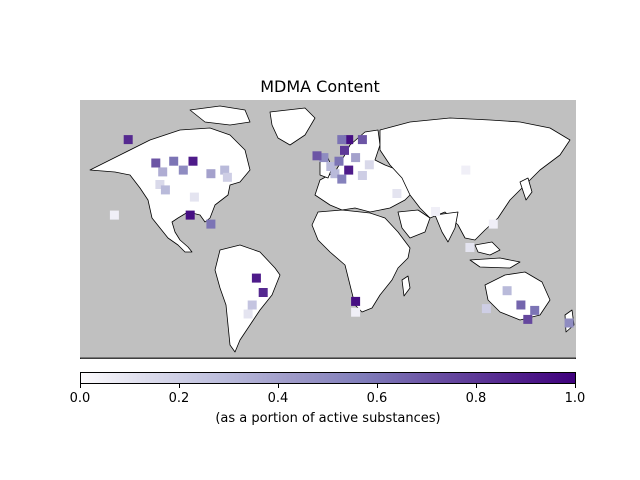 Image resolution: width=640 pixels, height=480 pixels. Describe the element at coordinates (247, 298) in the screenshot. I see `south-america` at that location.